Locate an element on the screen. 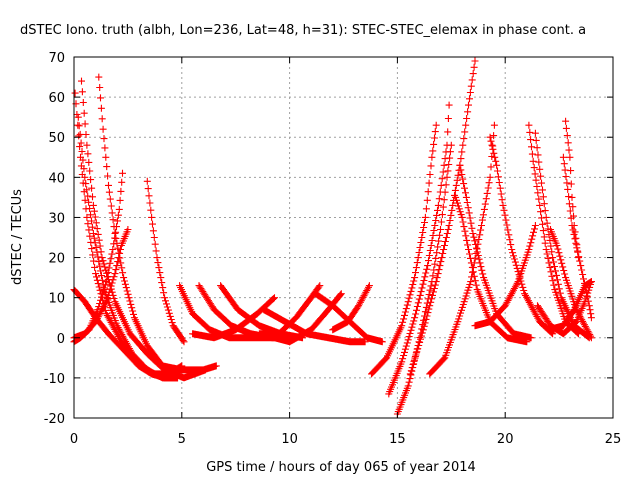 The image size is (640, 480). x-tick-label: 5 is located at coordinates (182, 439).